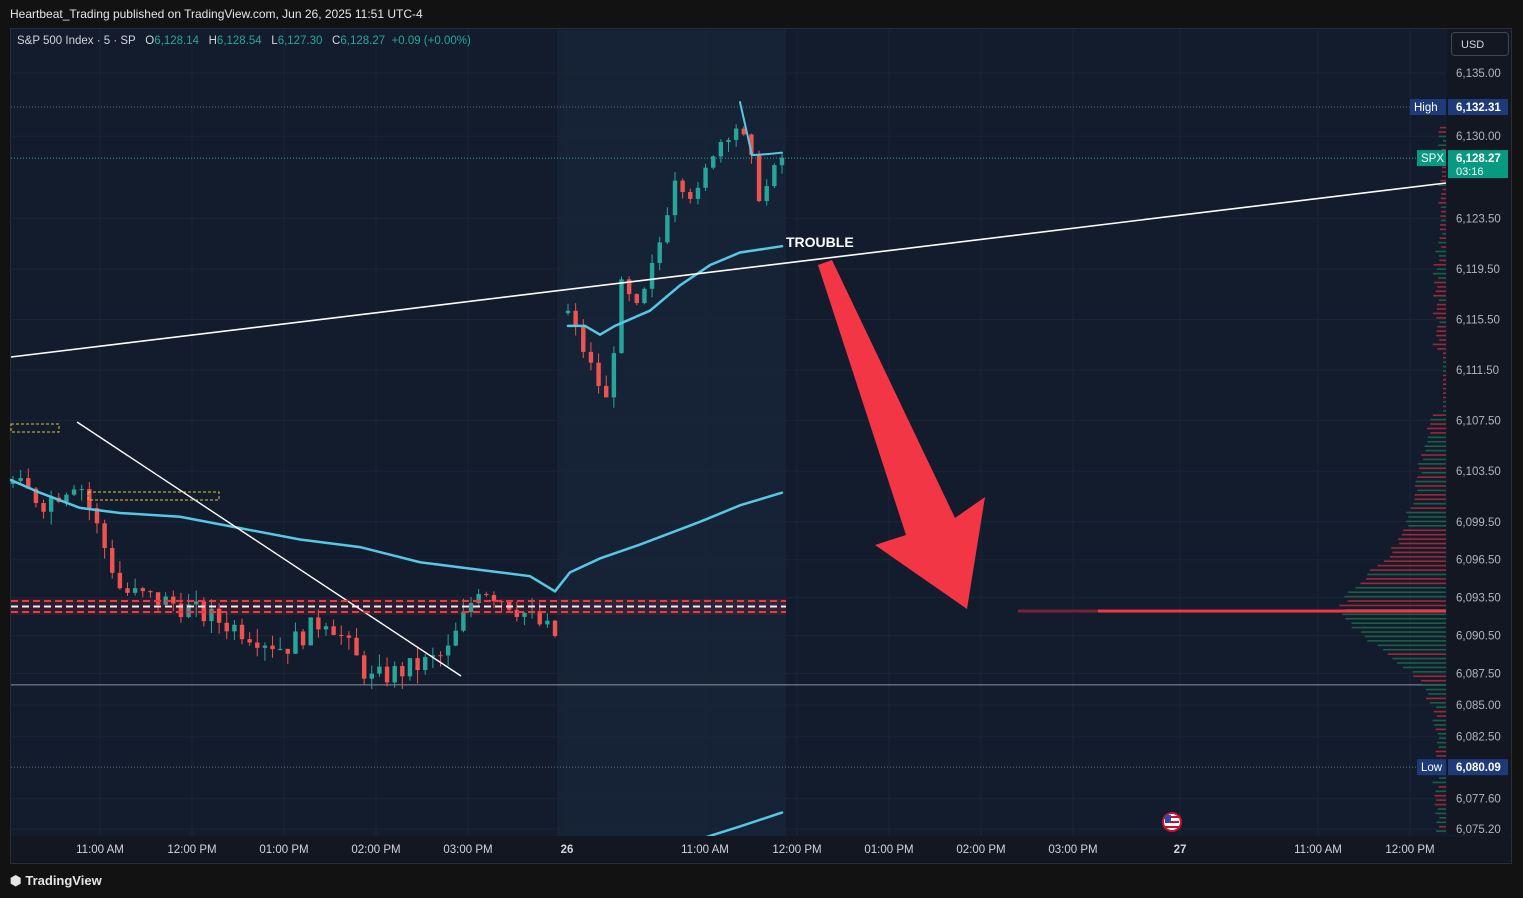 The width and height of the screenshot is (1523, 898). Describe the element at coordinates (1478, 599) in the screenshot. I see `price-tick-label: 6,093.50` at that location.